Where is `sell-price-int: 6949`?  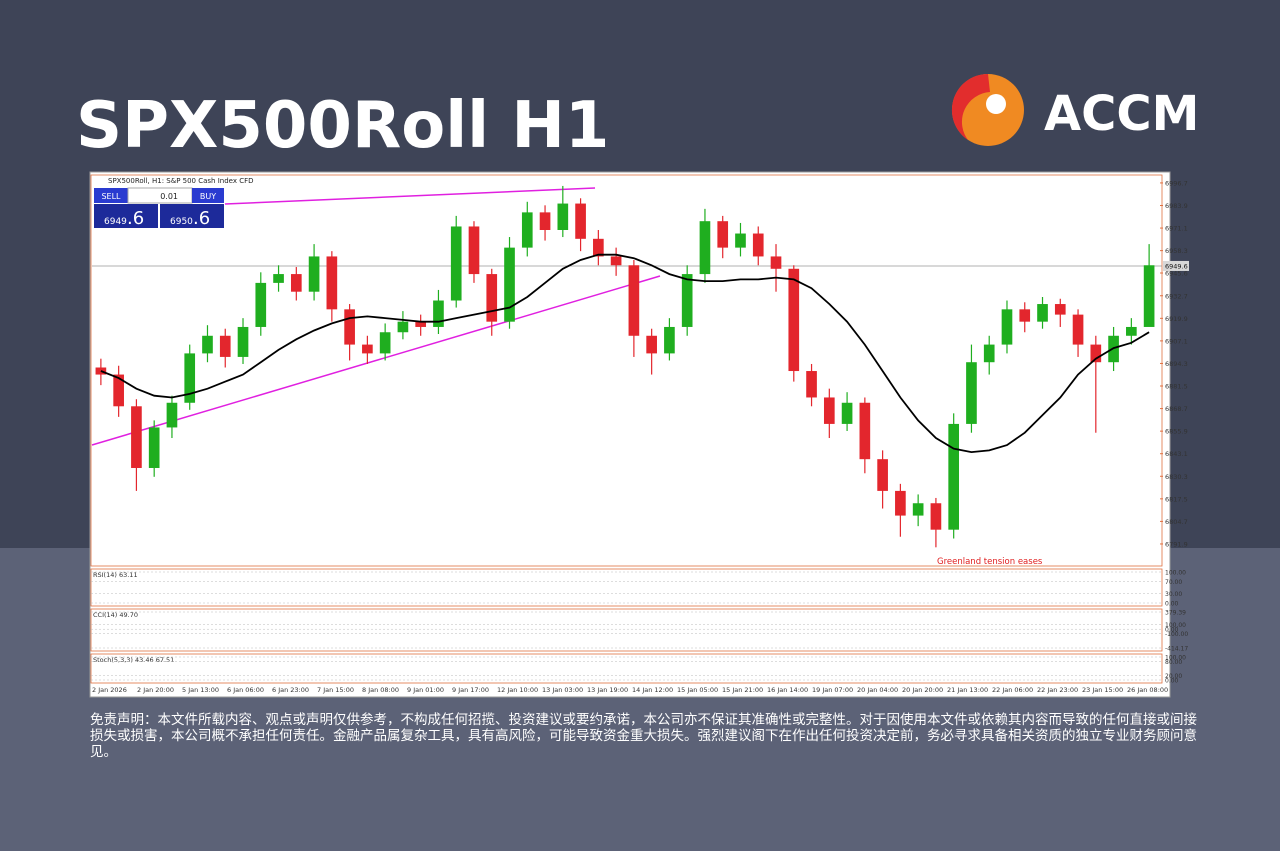 sell-price-int: 6949 is located at coordinates (115, 222).